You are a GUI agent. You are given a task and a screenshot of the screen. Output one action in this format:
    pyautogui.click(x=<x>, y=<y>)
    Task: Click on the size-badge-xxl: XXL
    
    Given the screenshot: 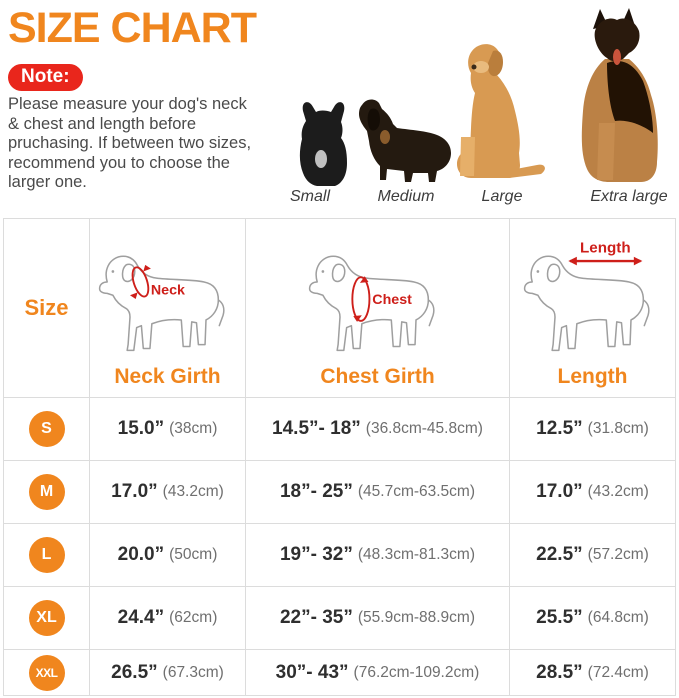 What is the action you would take?
    pyautogui.click(x=46, y=672)
    